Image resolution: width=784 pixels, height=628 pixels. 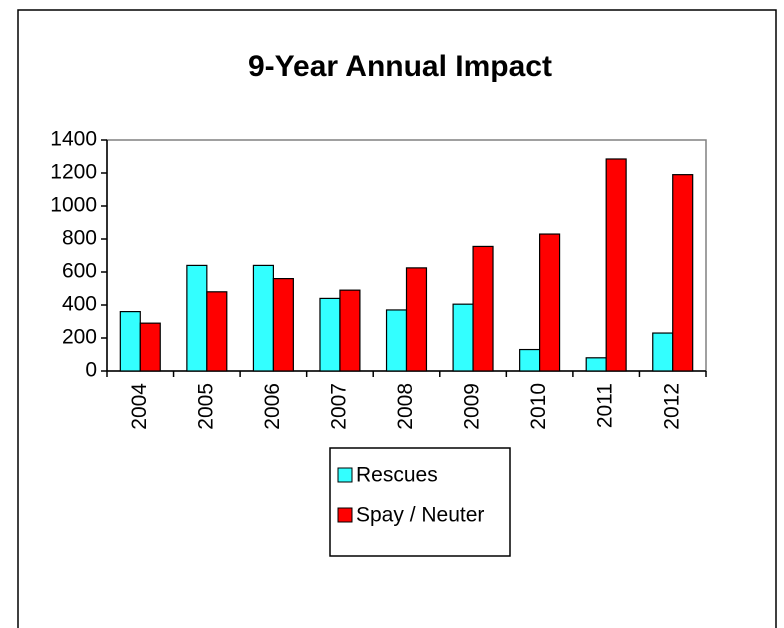 I want to click on chart-title: 9-Year Annual Impact, so click(x=400, y=66).